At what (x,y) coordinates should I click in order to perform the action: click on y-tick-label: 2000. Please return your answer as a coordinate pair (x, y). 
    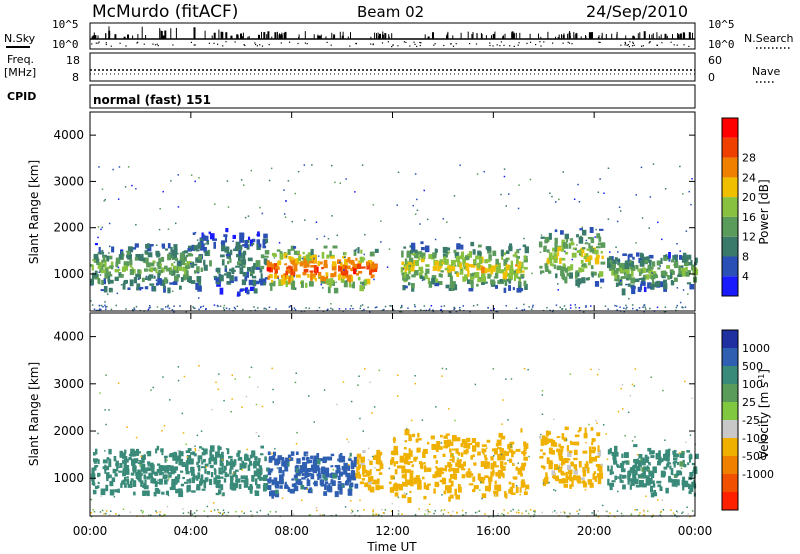
    Looking at the image, I should click on (68, 228).